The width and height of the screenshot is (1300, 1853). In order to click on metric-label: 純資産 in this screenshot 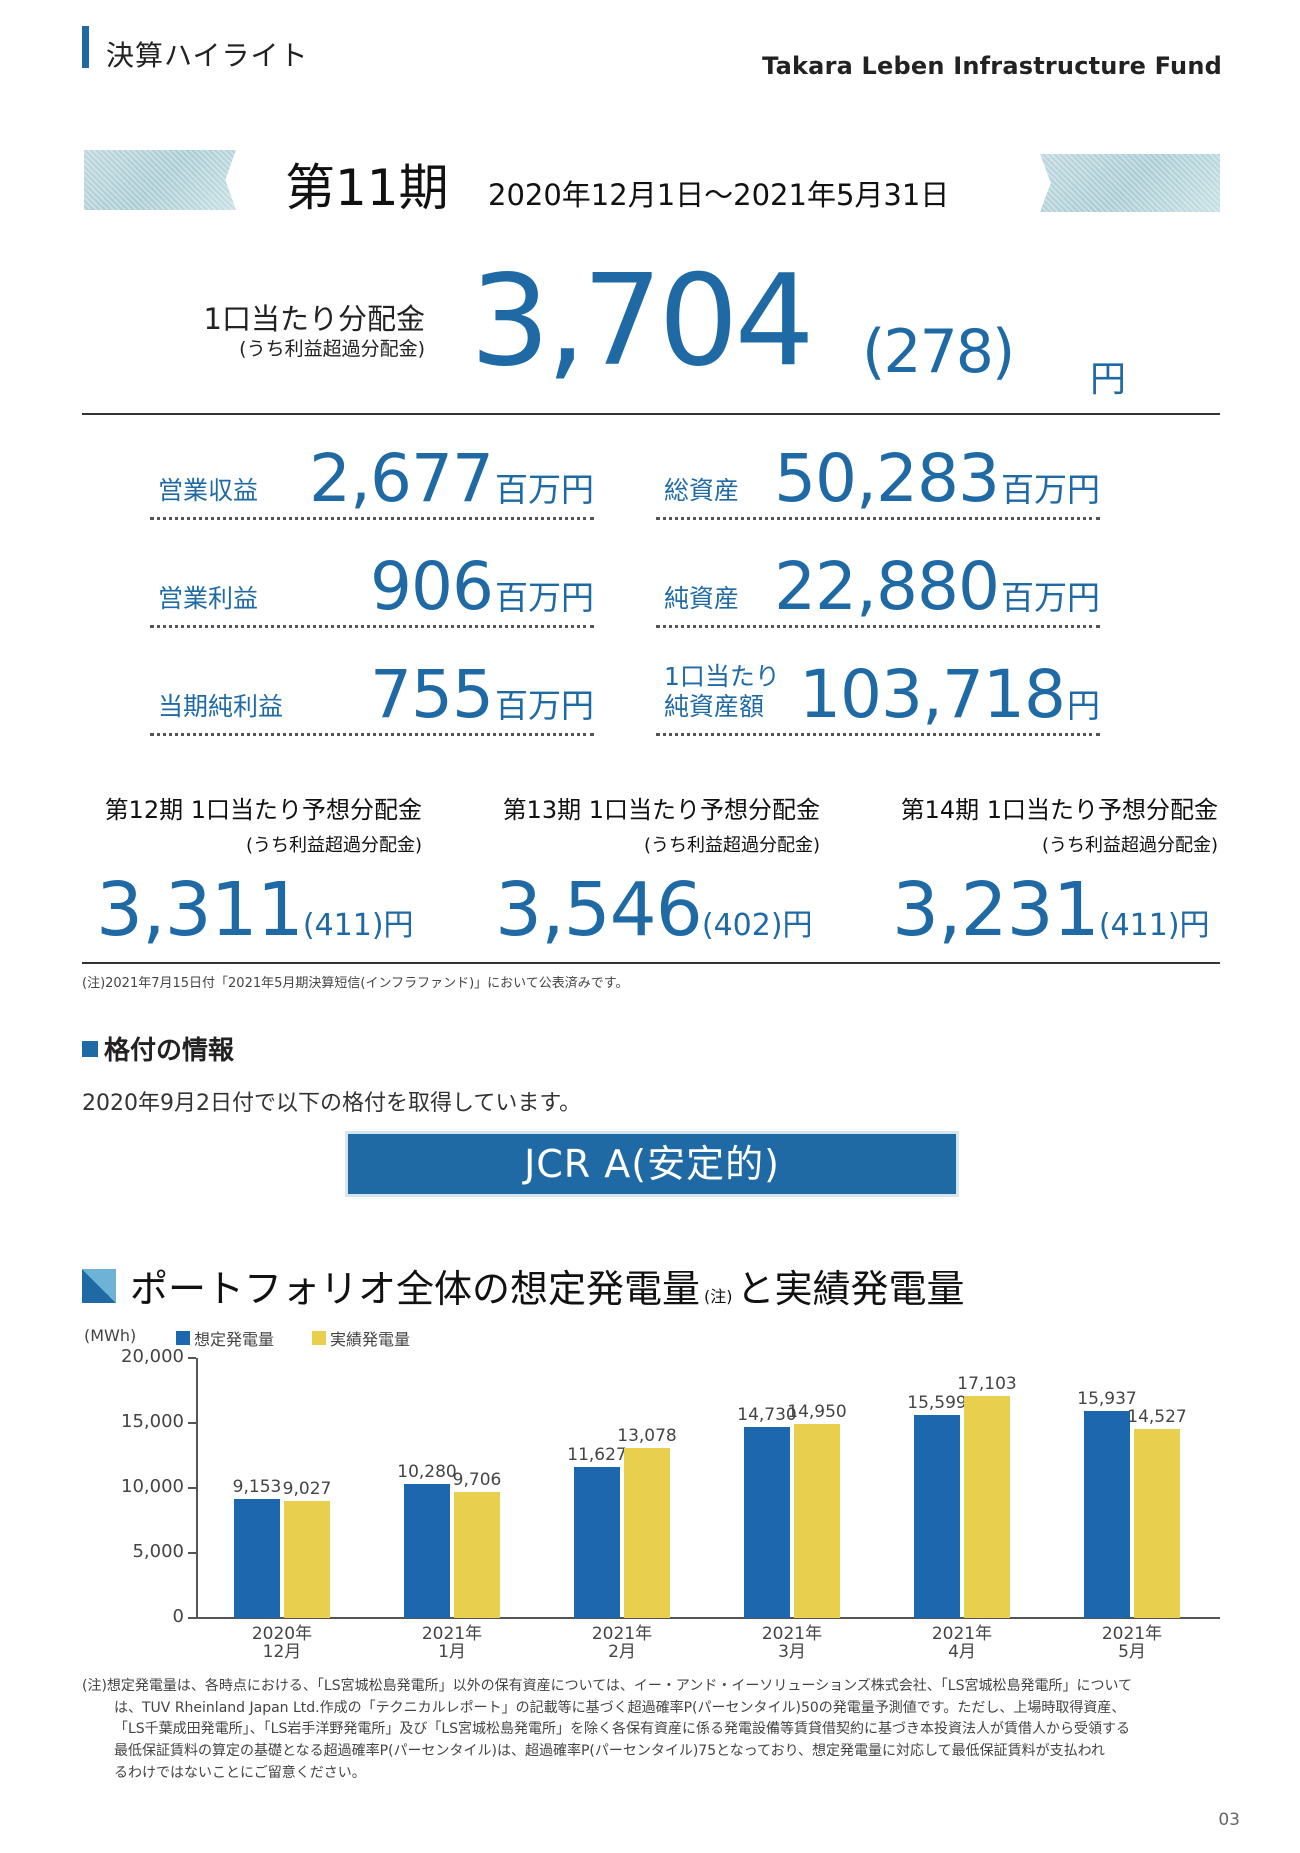, I will do `click(702, 598)`.